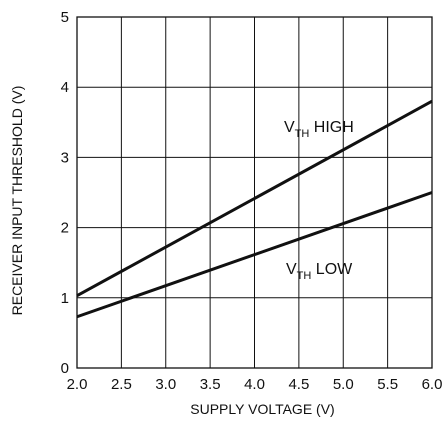 Image resolution: width=443 pixels, height=421 pixels. Describe the element at coordinates (65, 298) in the screenshot. I see `y-tick-label: 1` at that location.